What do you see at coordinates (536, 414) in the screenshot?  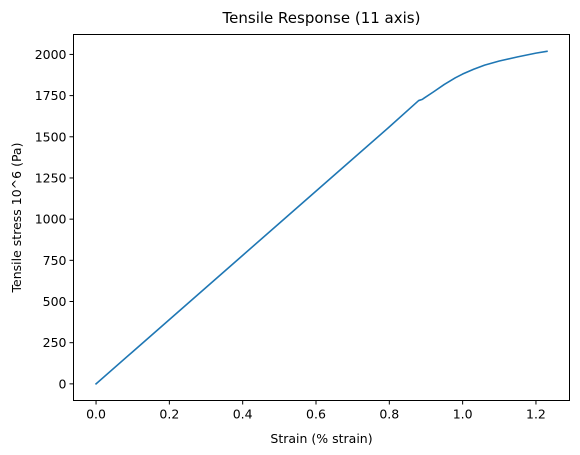 I see `x-tick-label: 1.2` at bounding box center [536, 414].